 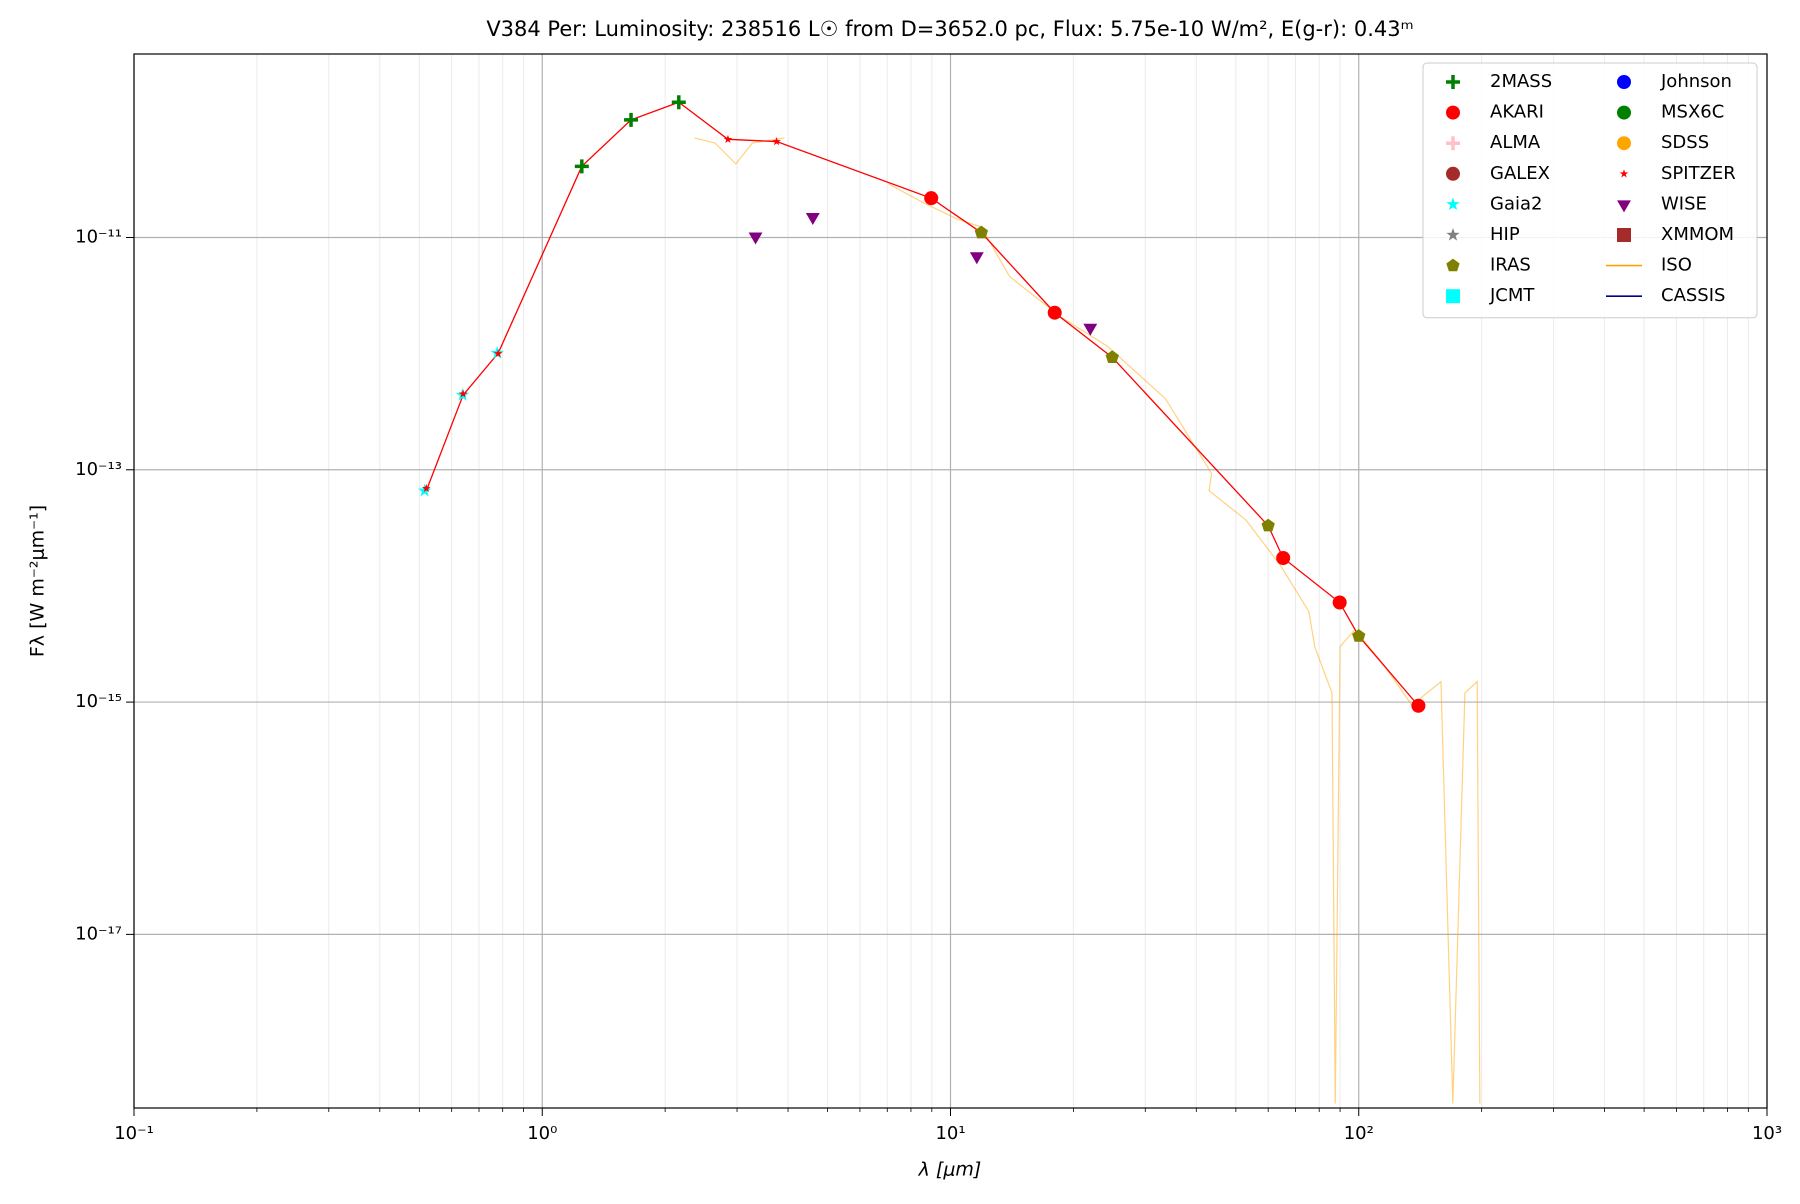 I want to click on legend-label: IRAS, so click(x=1510, y=265).